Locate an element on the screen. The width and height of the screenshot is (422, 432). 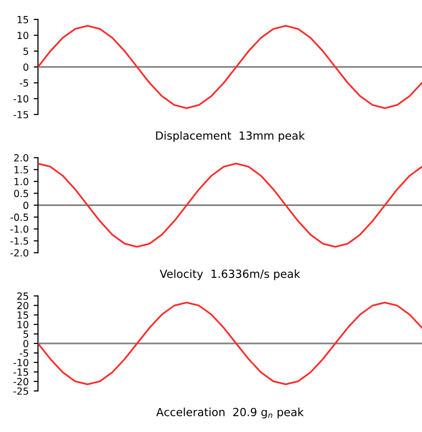
y-tick-label: 25 is located at coordinates (22, 296).